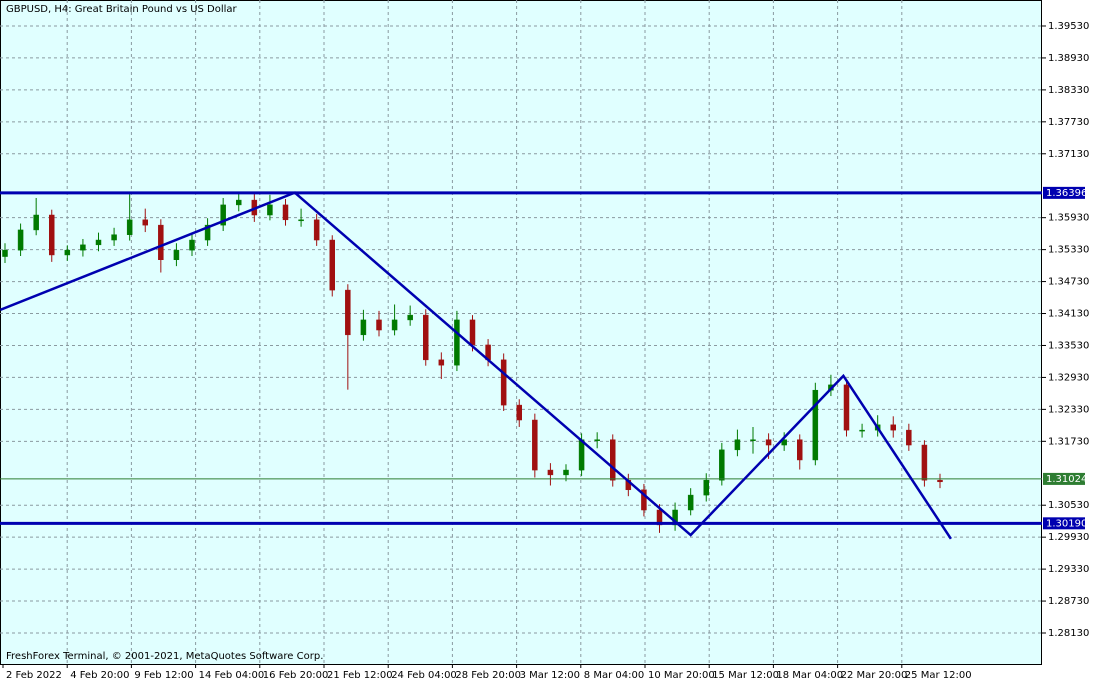 The image size is (1094, 686). Describe the element at coordinates (938, 675) in the screenshot. I see `x-tick-label: 25 Mar 12:00` at that location.